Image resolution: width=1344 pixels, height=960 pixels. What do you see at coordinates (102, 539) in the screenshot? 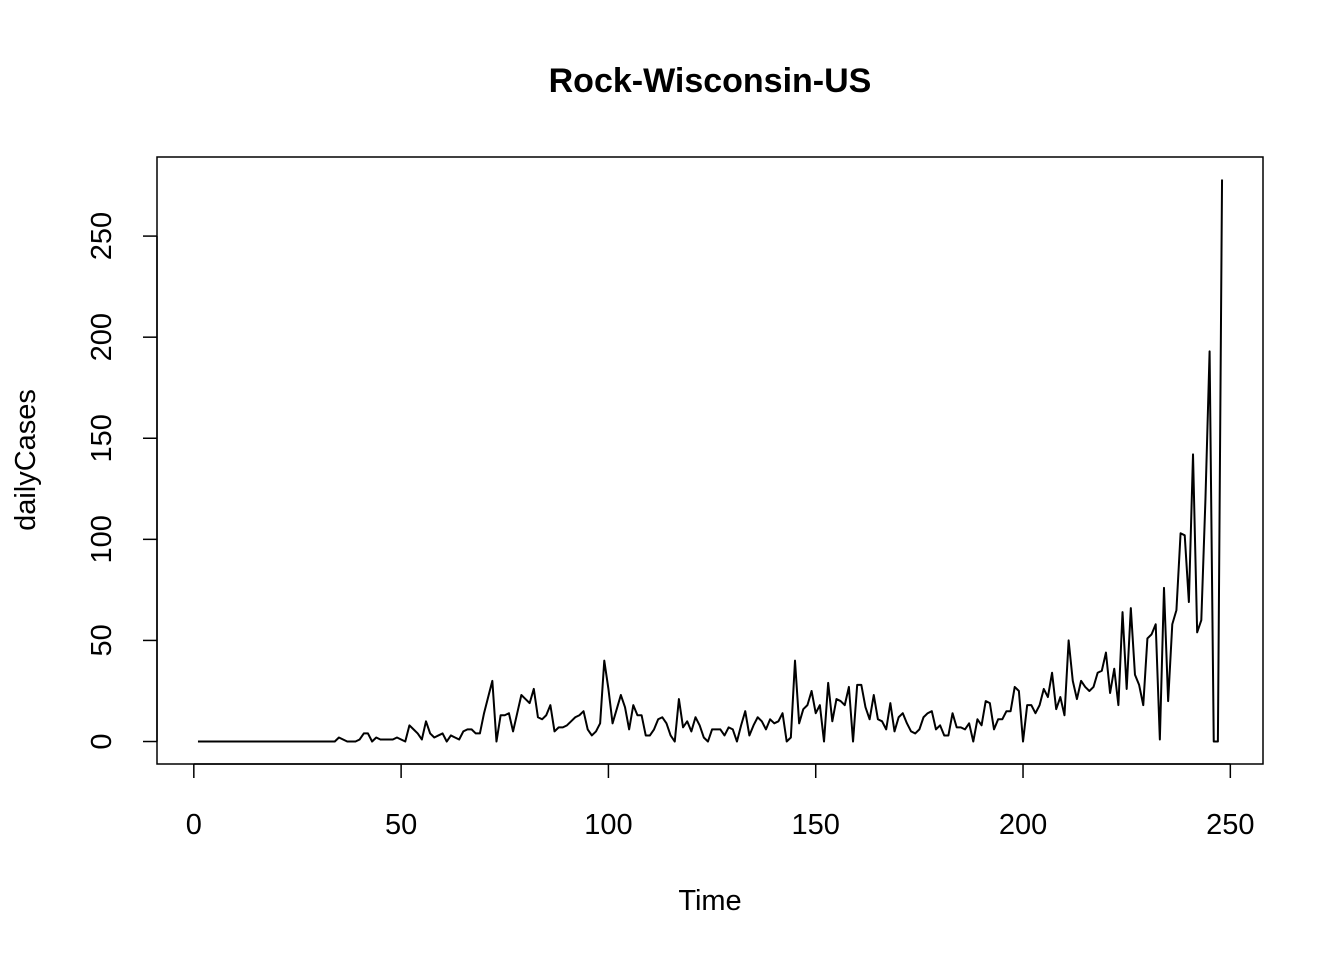
I see `y-tick-label: 100` at bounding box center [102, 539].